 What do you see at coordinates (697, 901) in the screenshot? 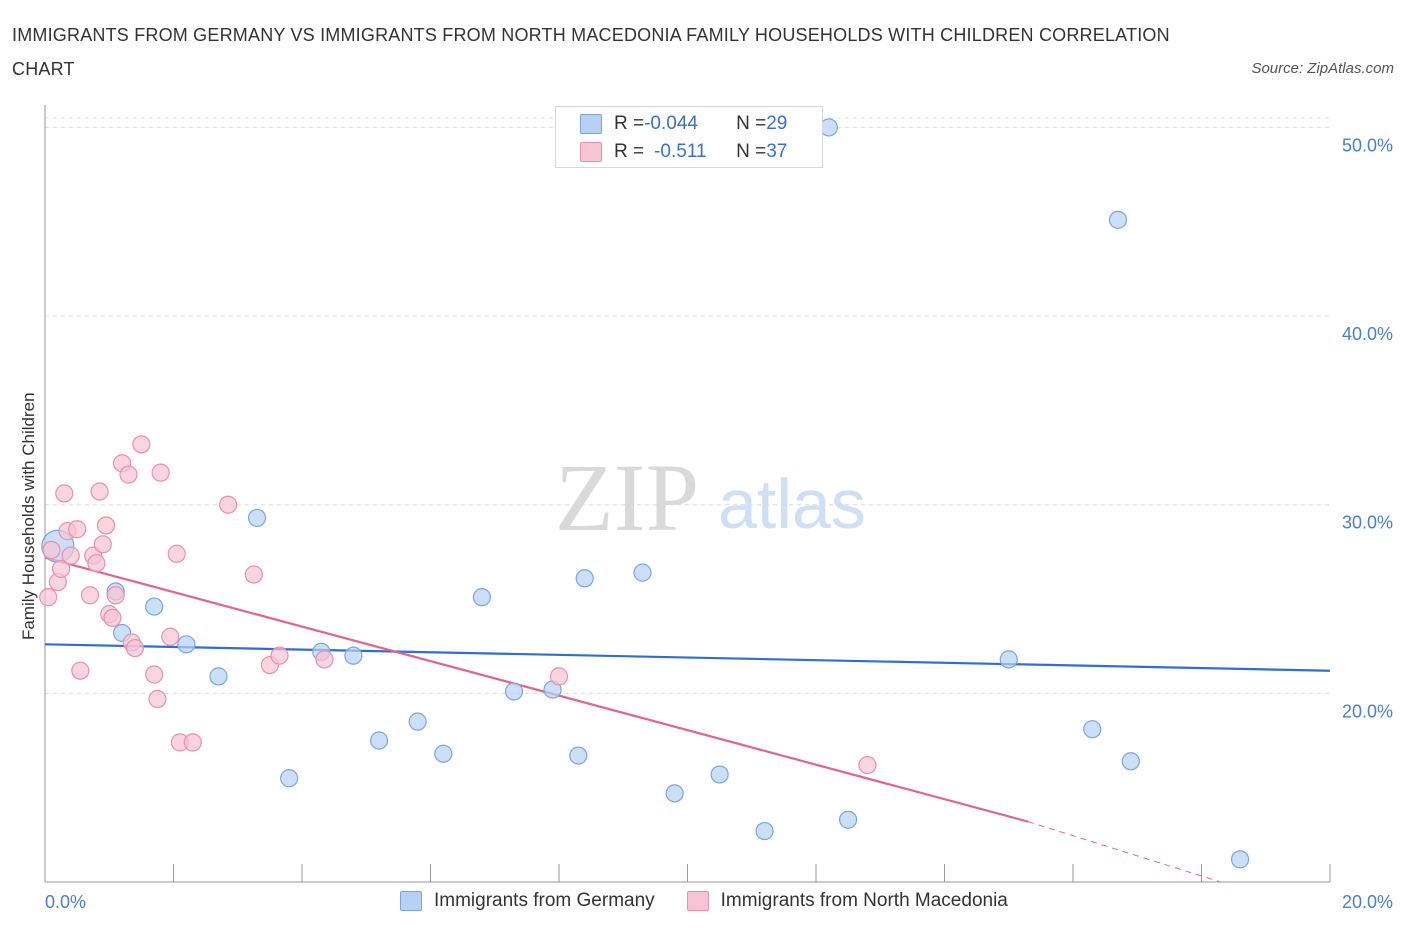
I see `macedonia-legend-swatch` at bounding box center [697, 901].